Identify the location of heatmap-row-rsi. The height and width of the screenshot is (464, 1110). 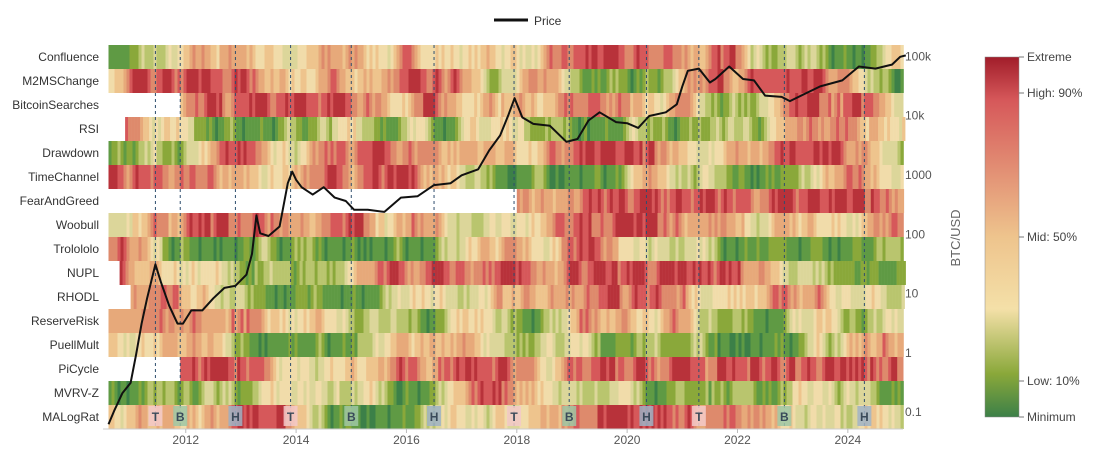
(515, 129).